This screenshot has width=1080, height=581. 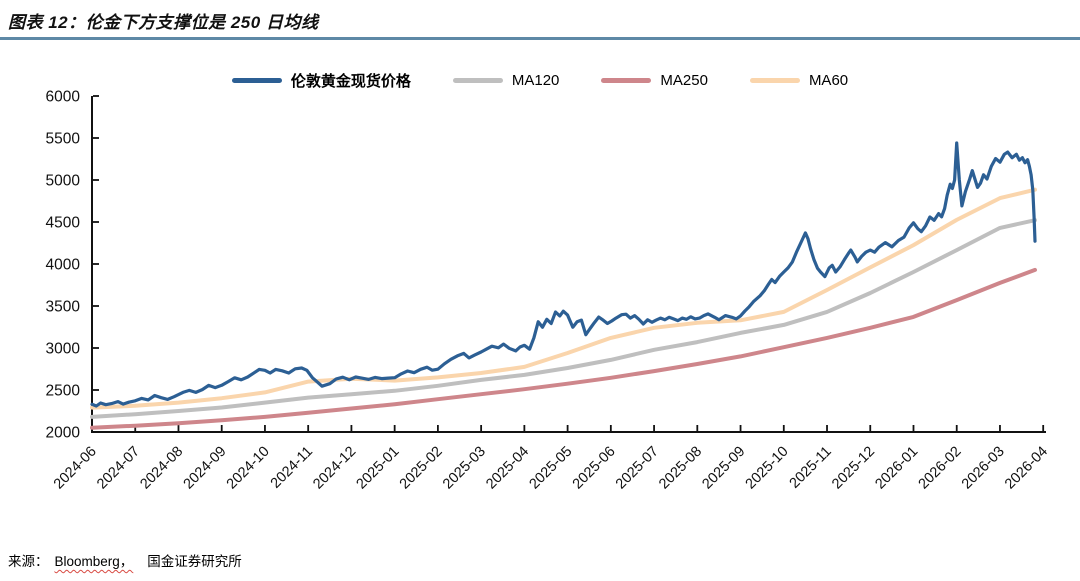 I want to click on source-label: 来源：, so click(x=28, y=561).